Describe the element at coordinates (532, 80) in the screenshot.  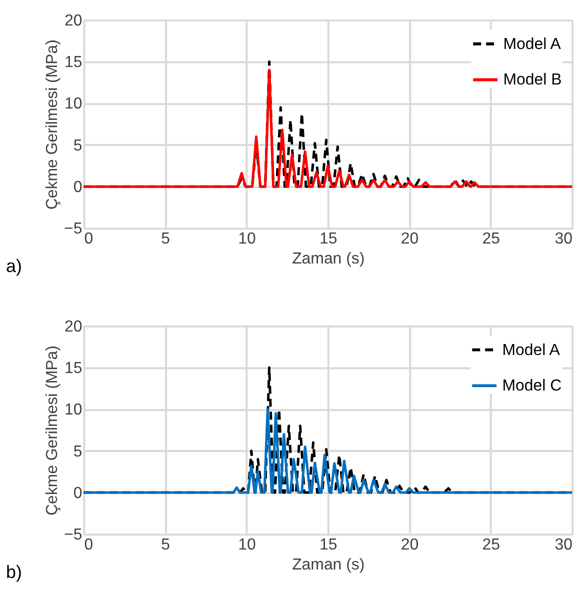
I see `legend-label: Model B` at that location.